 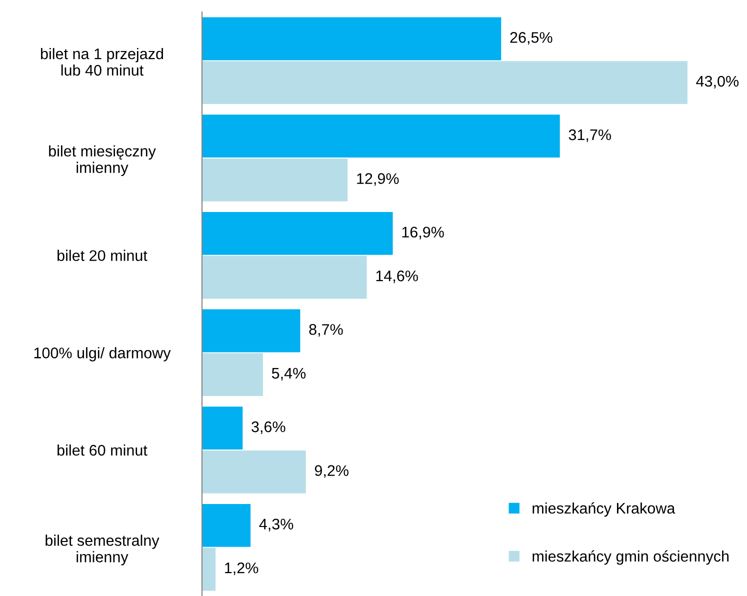 I want to click on legend-label: mieszkańcy Krakowa, so click(x=604, y=509).